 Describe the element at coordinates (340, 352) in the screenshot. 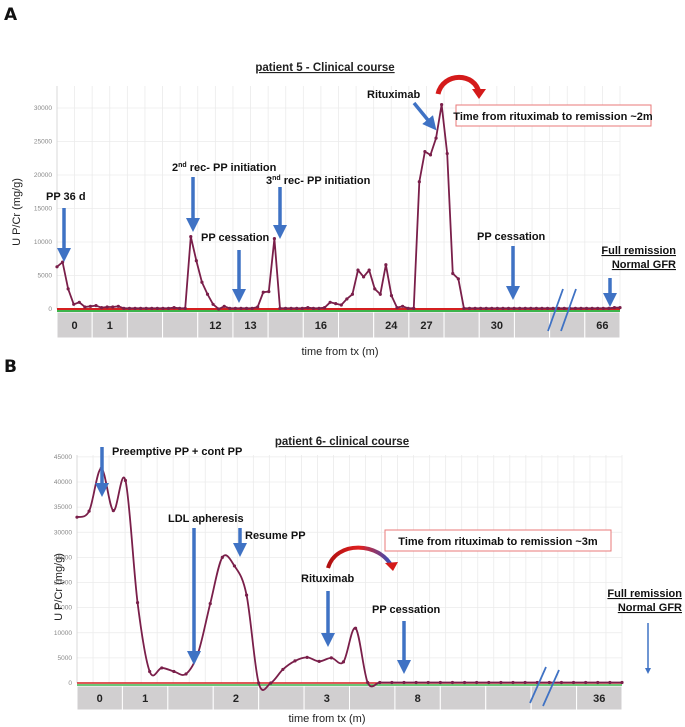

I see `x-axis-label-a: time from tx (m)` at that location.